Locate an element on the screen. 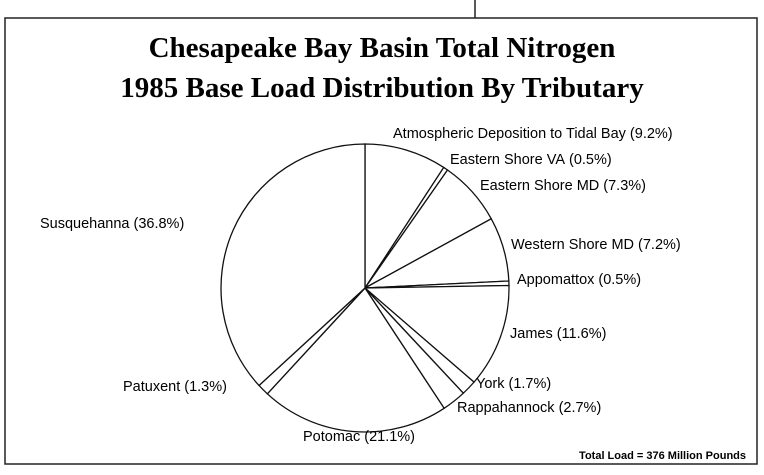 The height and width of the screenshot is (475, 764). label-value: (11.6%) is located at coordinates (582, 334).